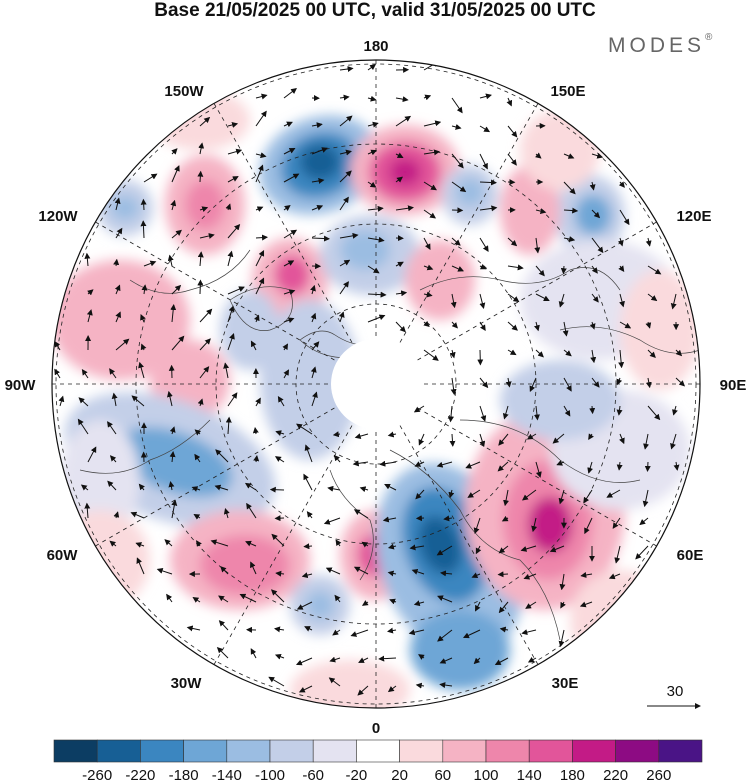  Describe the element at coordinates (550, 451) in the screenshot. I see `coastline` at that location.